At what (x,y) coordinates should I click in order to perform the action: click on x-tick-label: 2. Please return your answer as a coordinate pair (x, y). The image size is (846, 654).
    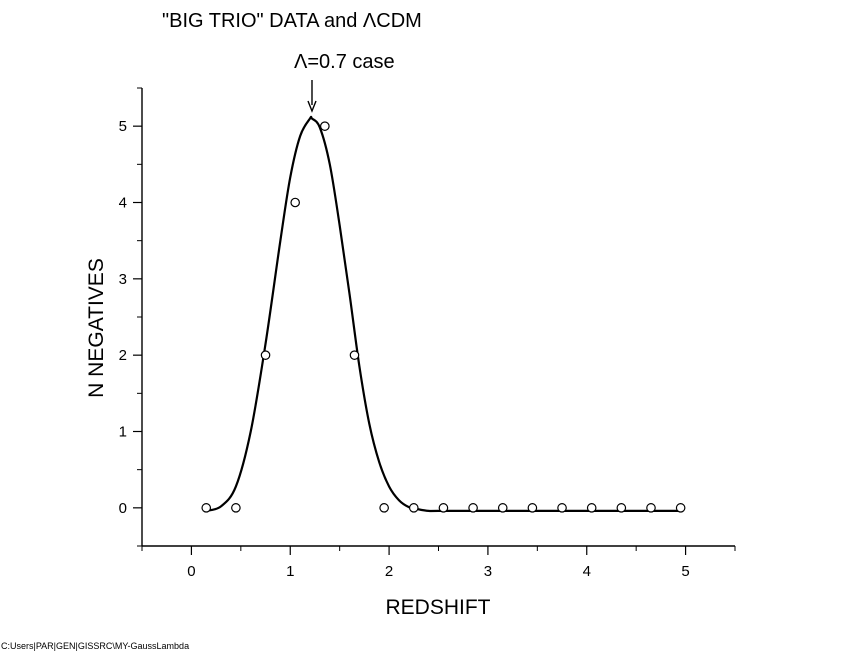
    Looking at the image, I should click on (389, 571).